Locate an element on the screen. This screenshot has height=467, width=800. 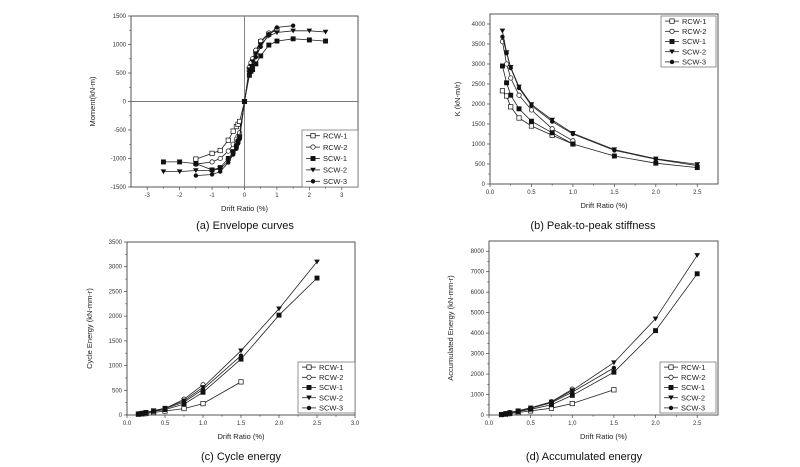
x-tick-label: 0.0 is located at coordinates (127, 424).